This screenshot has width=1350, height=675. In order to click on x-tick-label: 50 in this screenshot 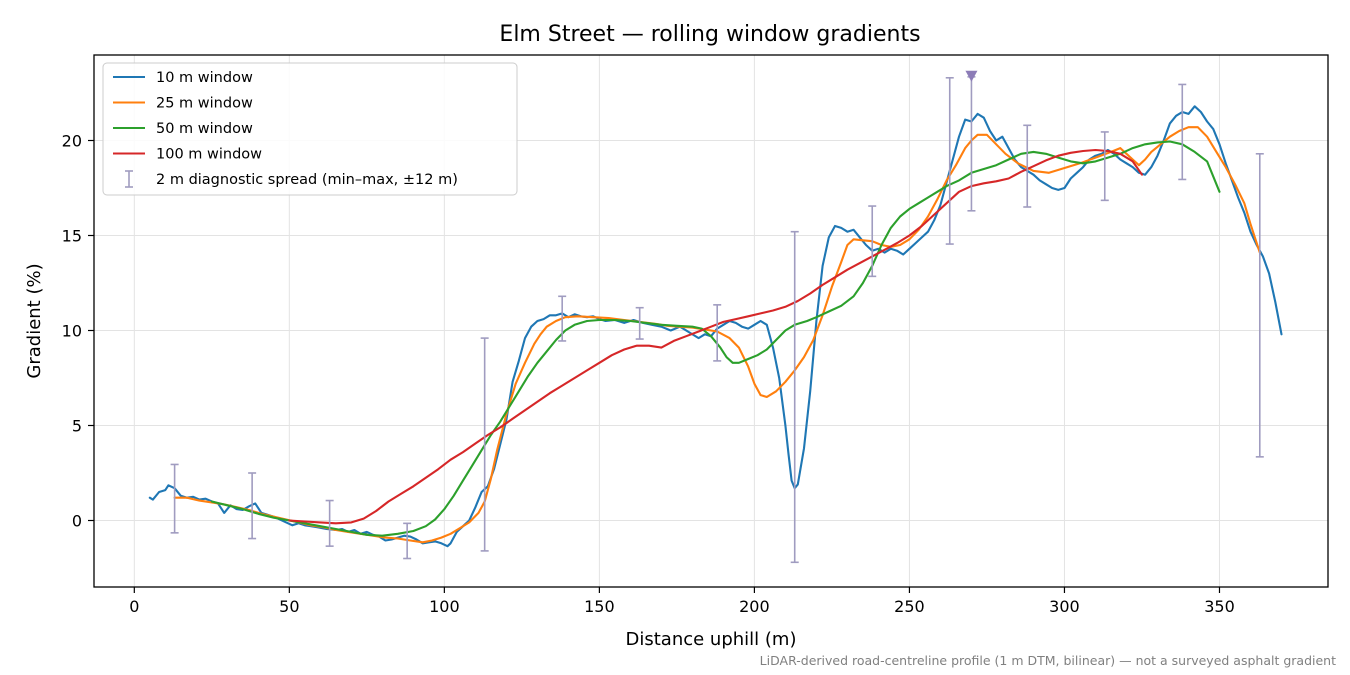, I will do `click(289, 606)`.